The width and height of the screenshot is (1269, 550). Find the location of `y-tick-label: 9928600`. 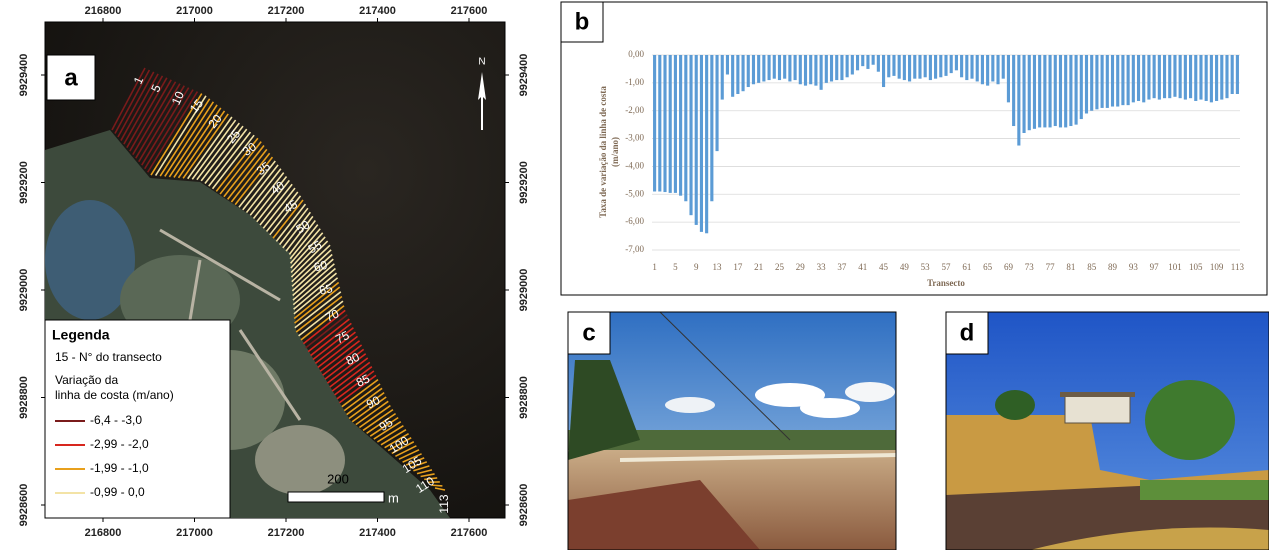

y-tick-label: 9928600 is located at coordinates (524, 505).